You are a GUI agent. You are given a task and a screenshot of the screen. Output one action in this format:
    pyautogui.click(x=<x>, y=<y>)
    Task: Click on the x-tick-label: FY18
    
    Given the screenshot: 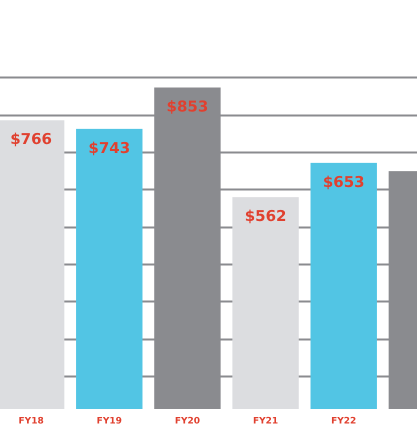 What is the action you would take?
    pyautogui.click(x=31, y=421)
    